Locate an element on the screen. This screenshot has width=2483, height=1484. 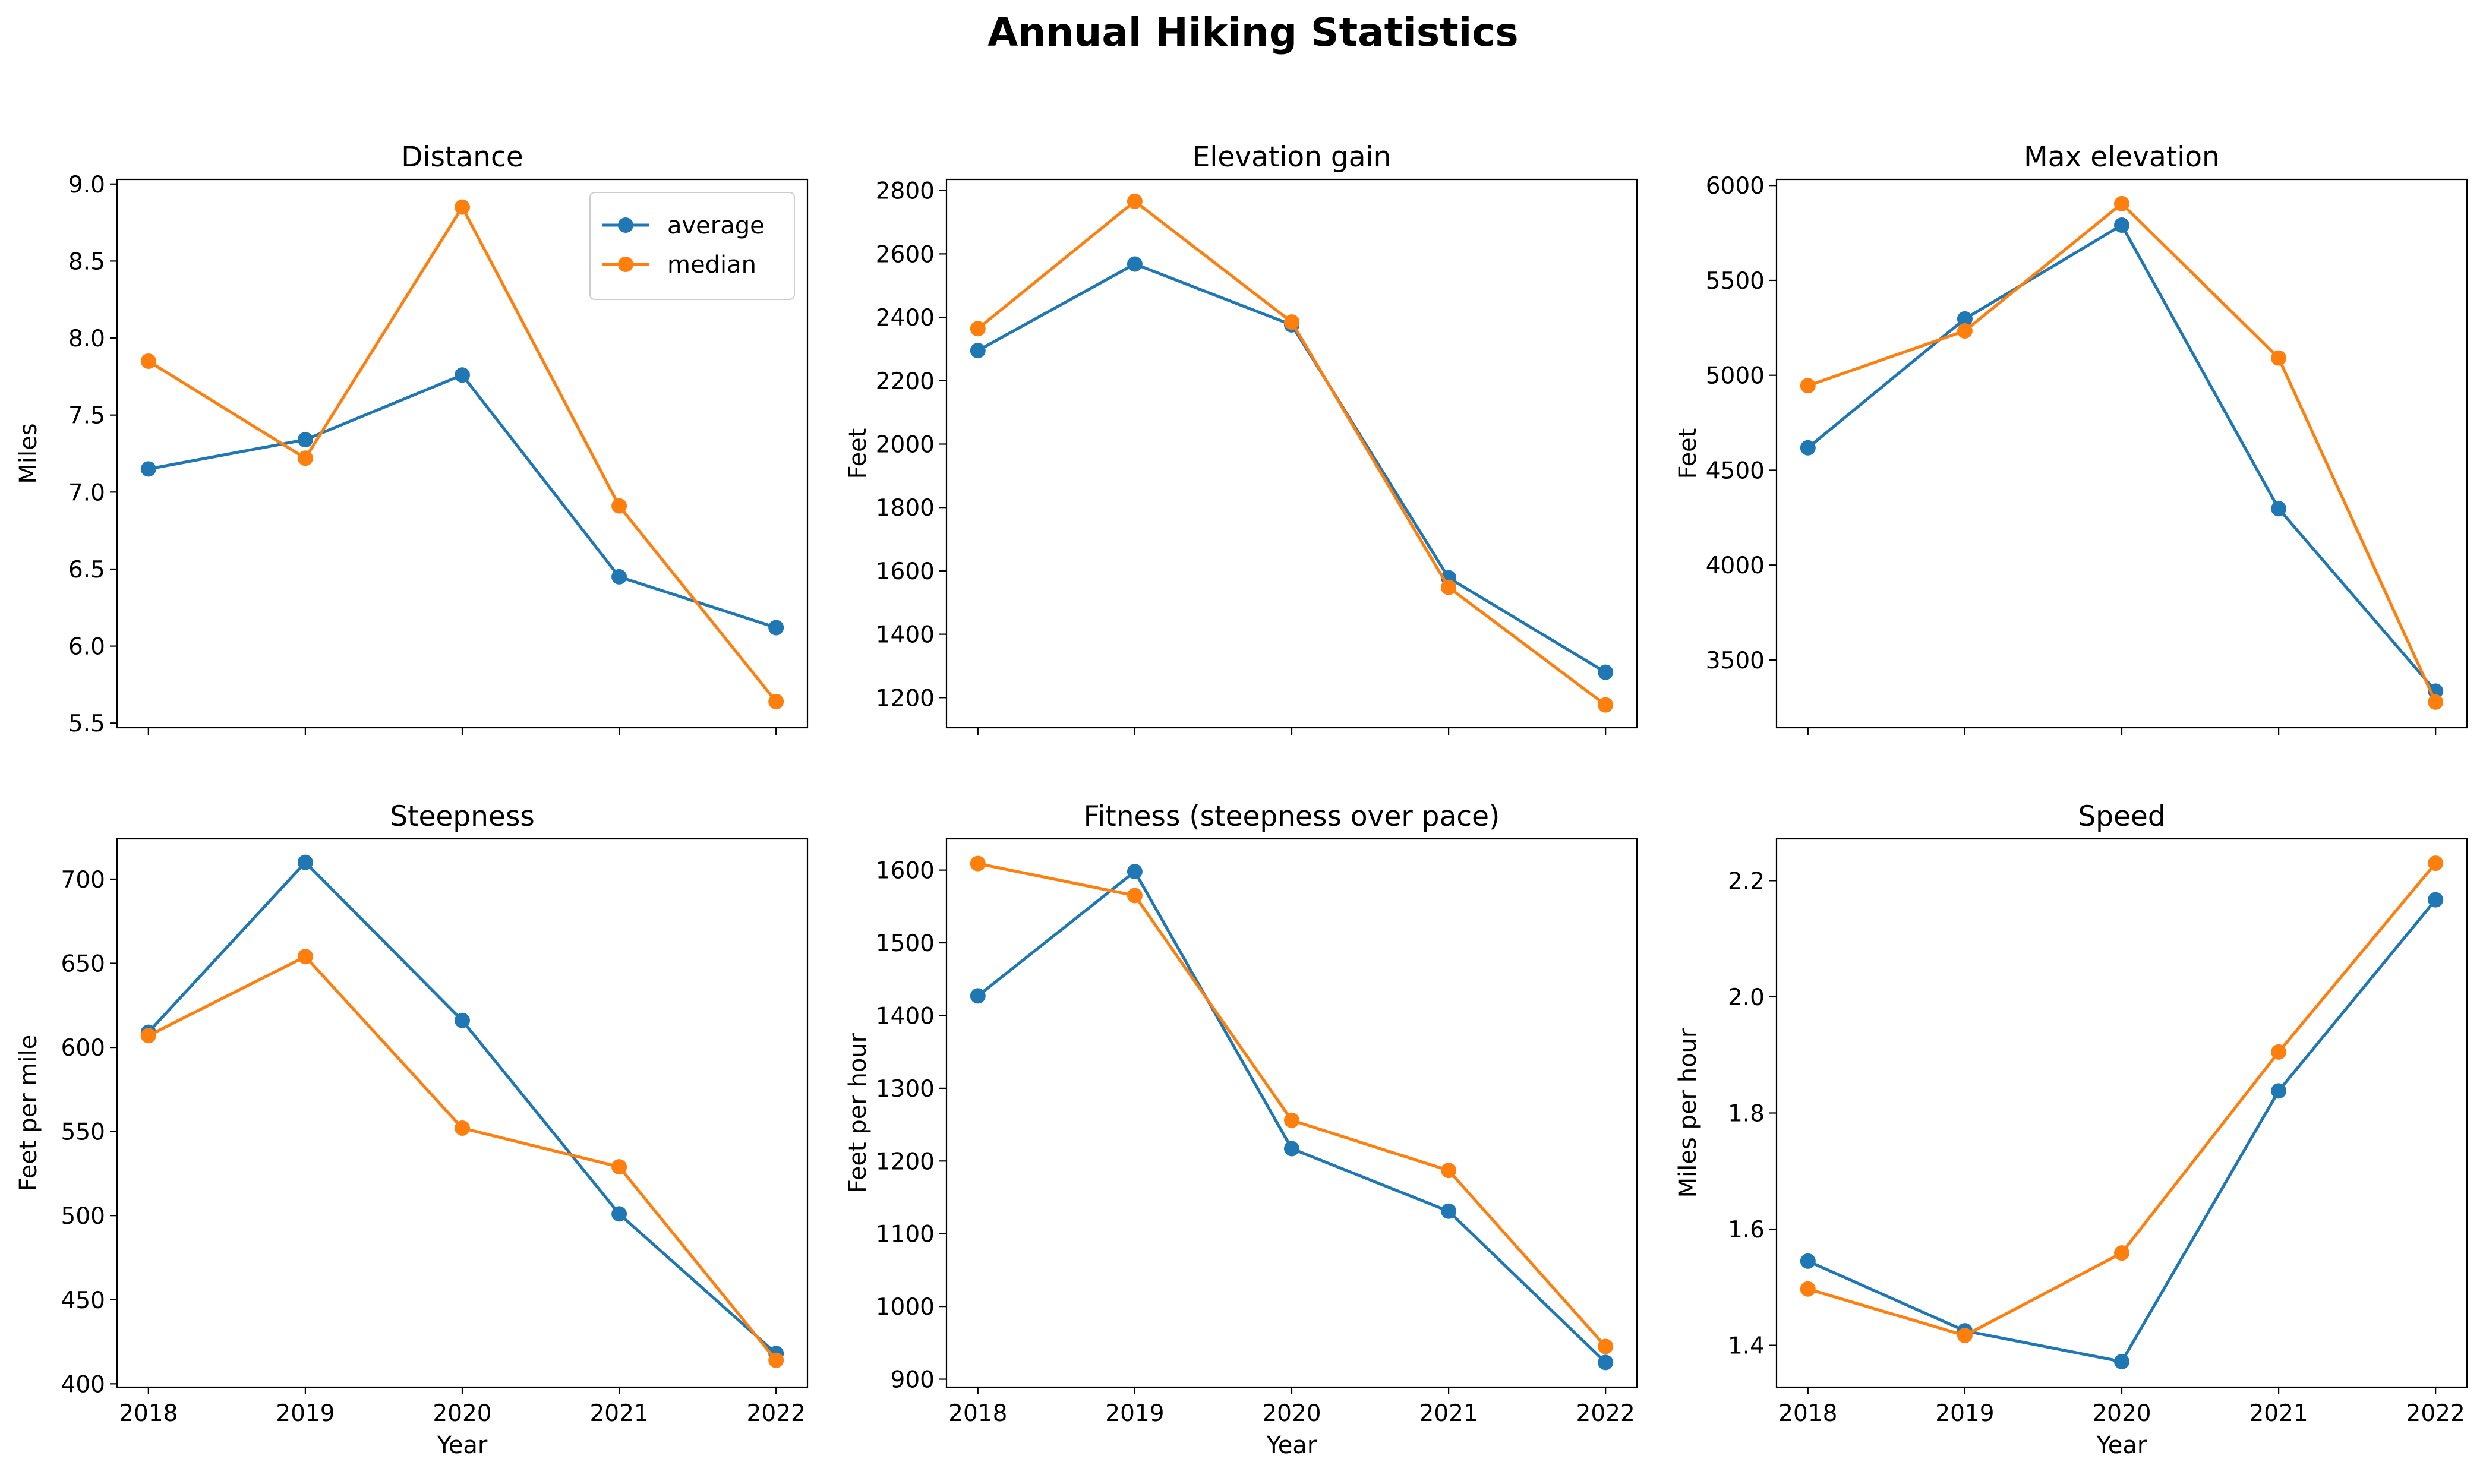
subplot-title: Max elevation is located at coordinates (2122, 157).